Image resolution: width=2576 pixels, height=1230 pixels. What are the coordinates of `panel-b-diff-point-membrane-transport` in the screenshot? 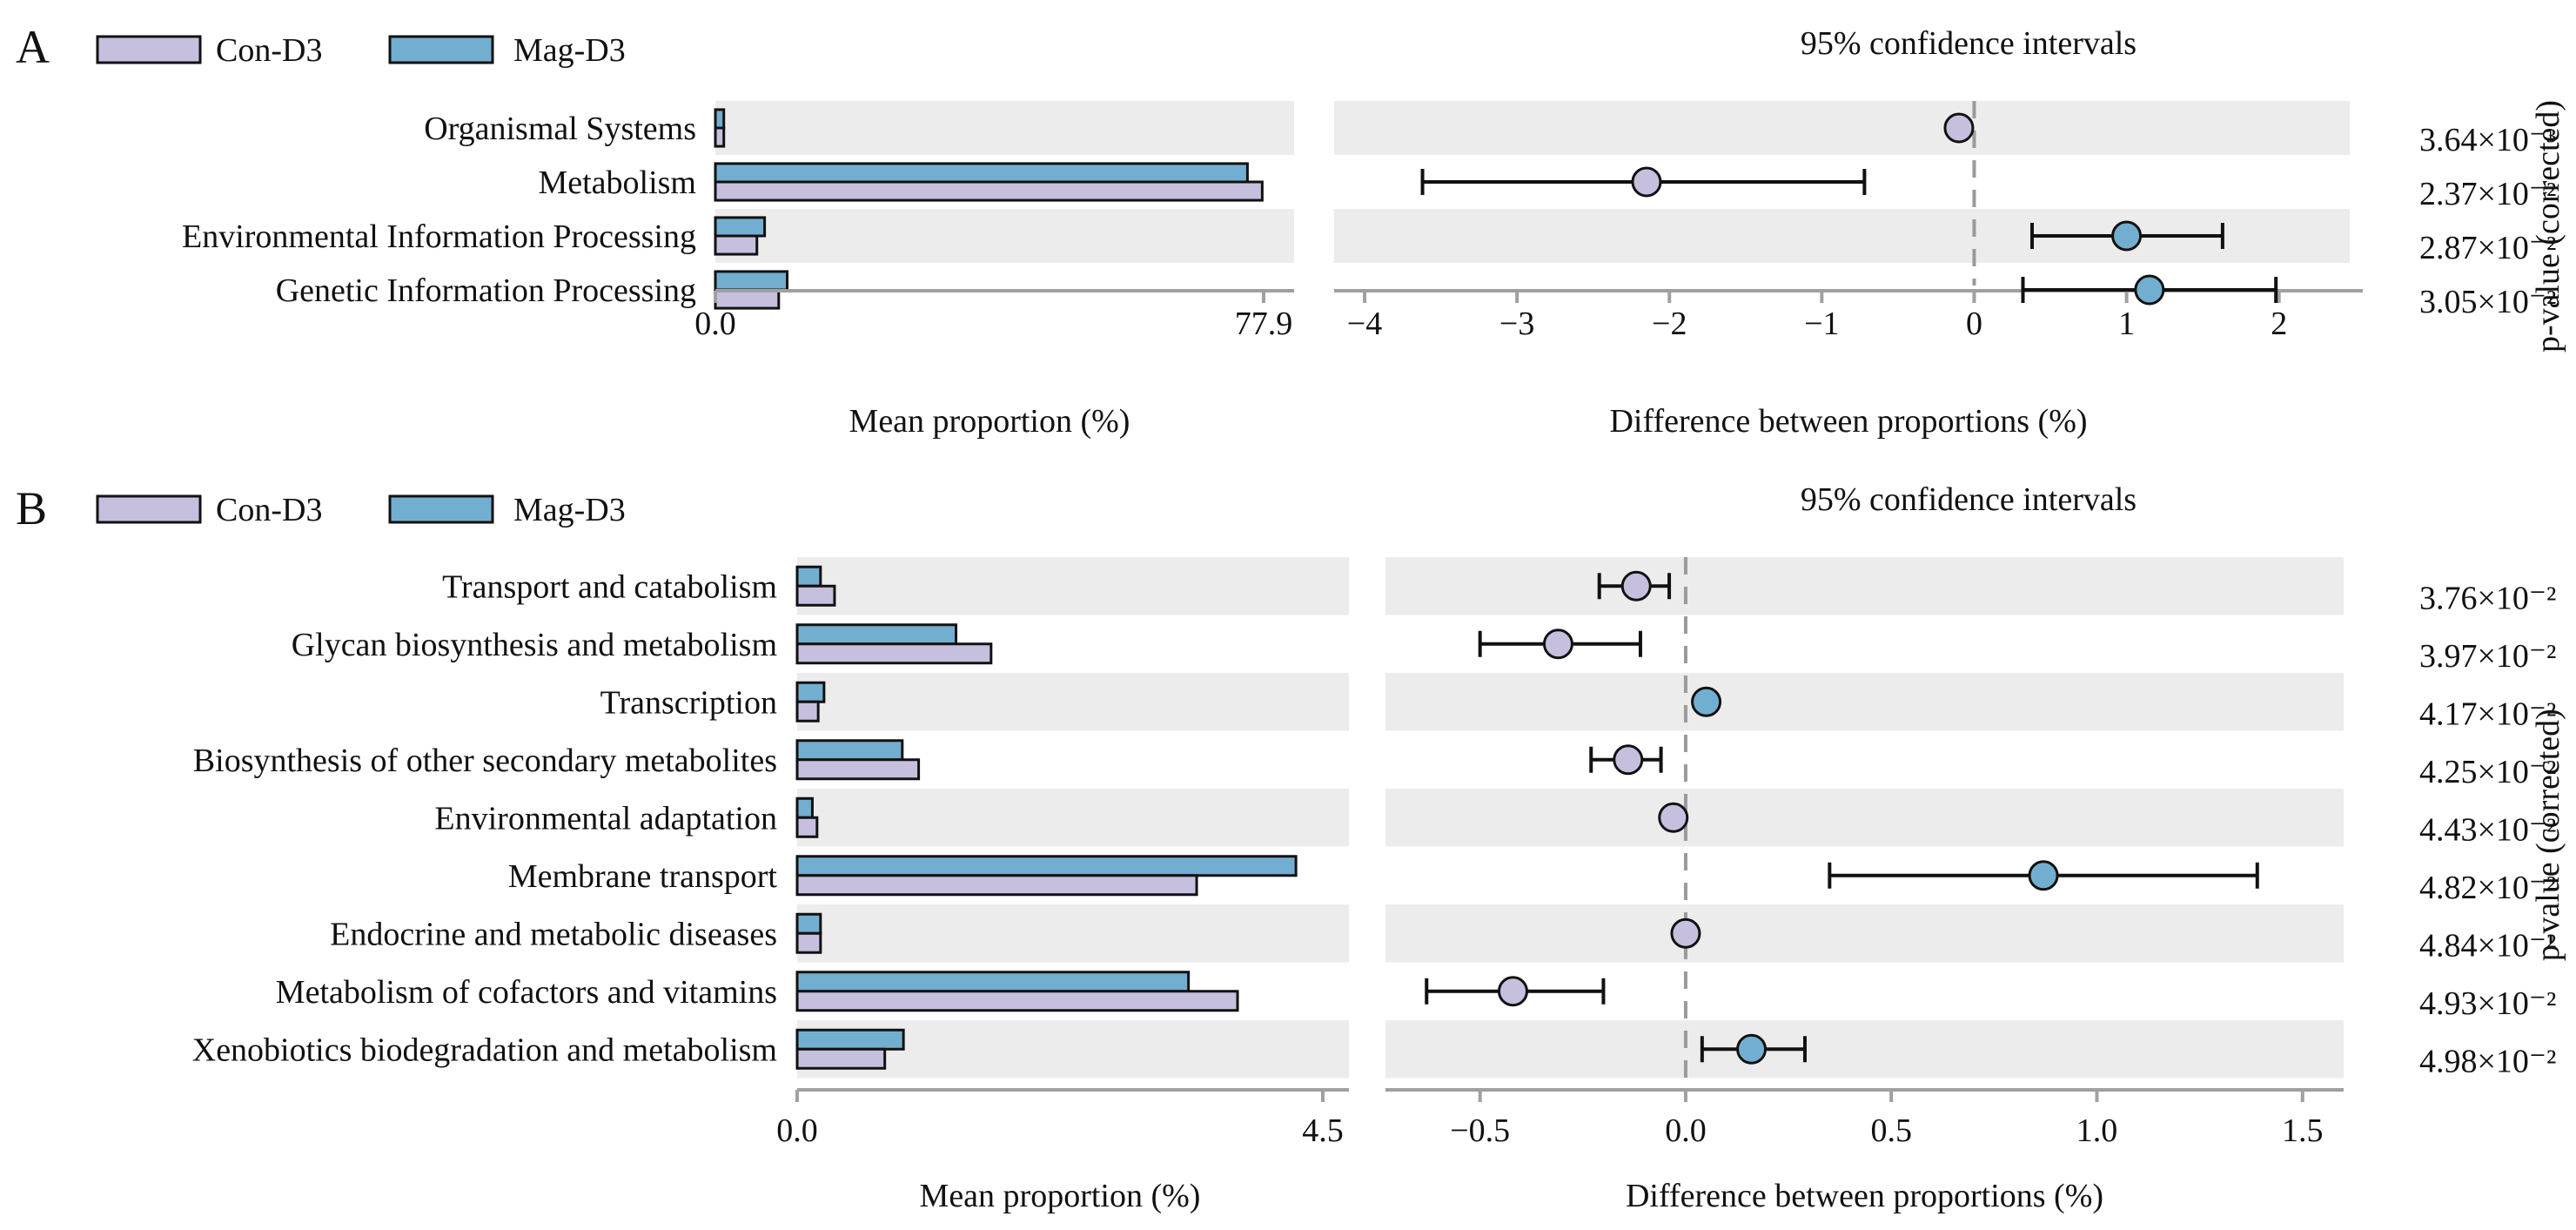 It's located at (2043, 875).